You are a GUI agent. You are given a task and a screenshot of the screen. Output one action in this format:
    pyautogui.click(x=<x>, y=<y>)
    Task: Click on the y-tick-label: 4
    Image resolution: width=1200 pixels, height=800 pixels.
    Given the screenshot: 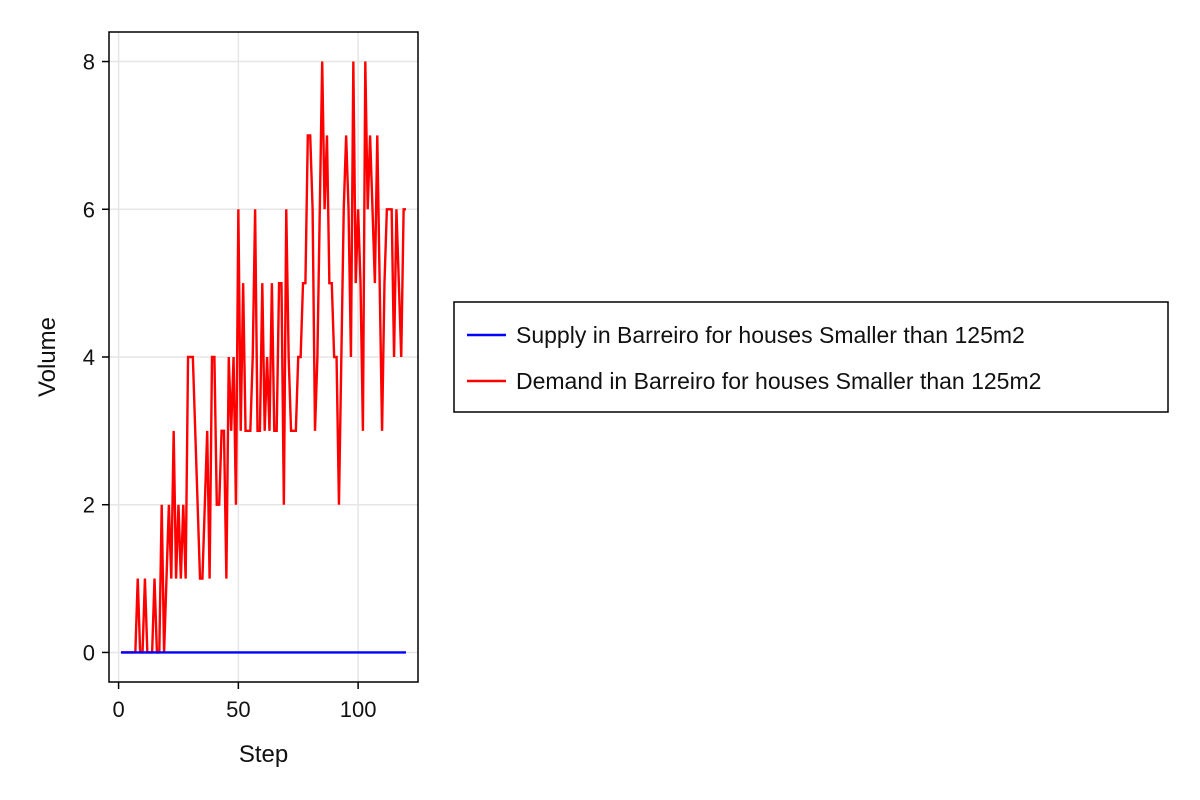 What is the action you would take?
    pyautogui.click(x=89, y=357)
    